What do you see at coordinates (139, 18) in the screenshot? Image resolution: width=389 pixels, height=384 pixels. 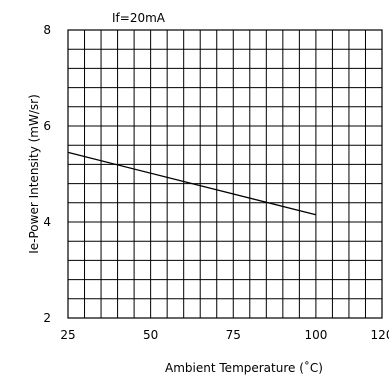 I see `chart-annotation: If=20mA` at bounding box center [139, 18].